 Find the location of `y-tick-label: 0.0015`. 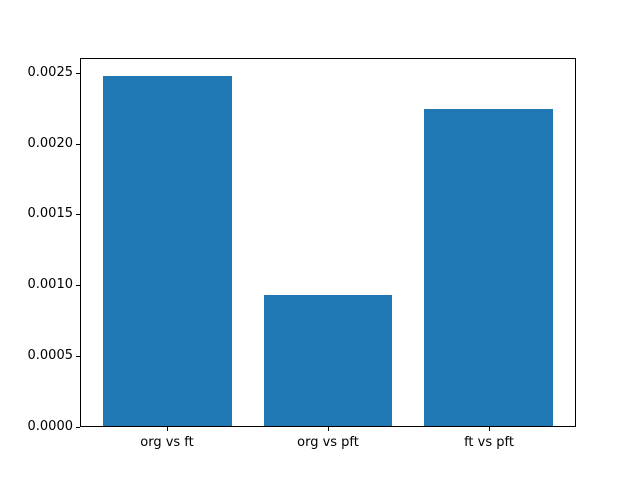

y-tick-label: 0.0015 is located at coordinates (50, 213).